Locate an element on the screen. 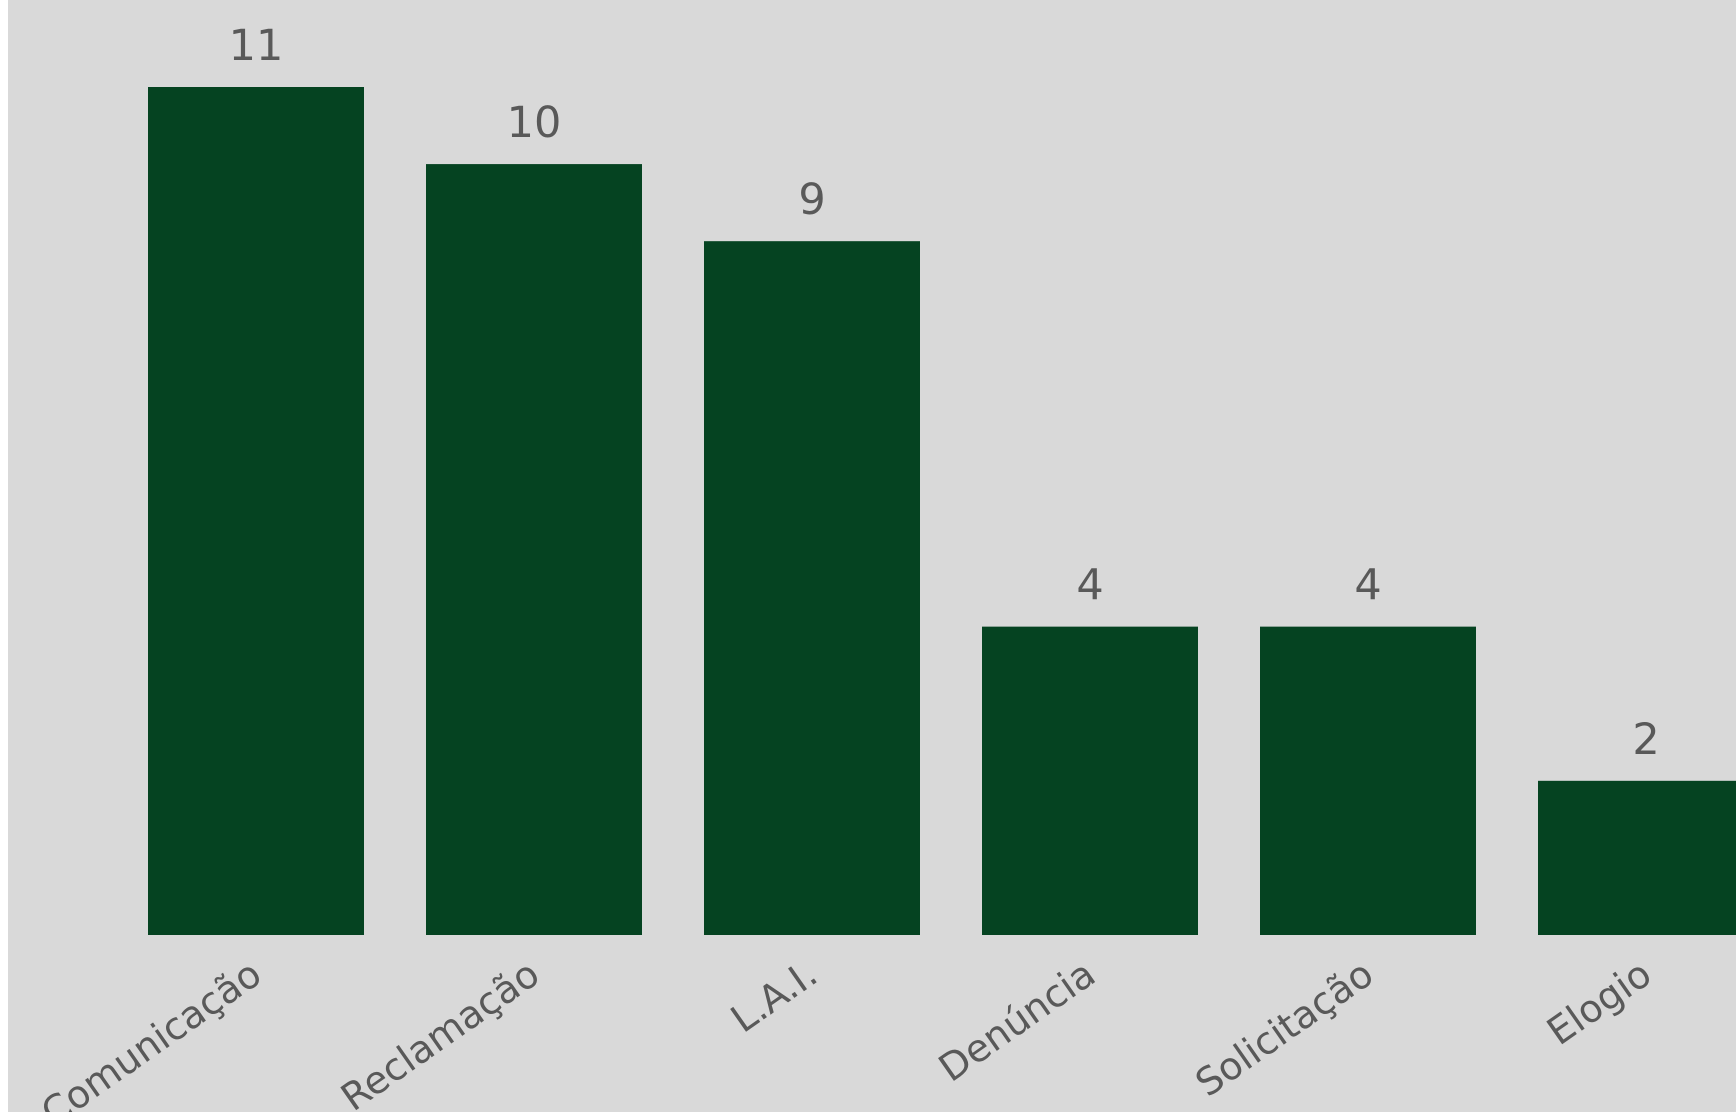  bar-value-label: 10 is located at coordinates (534, 123).